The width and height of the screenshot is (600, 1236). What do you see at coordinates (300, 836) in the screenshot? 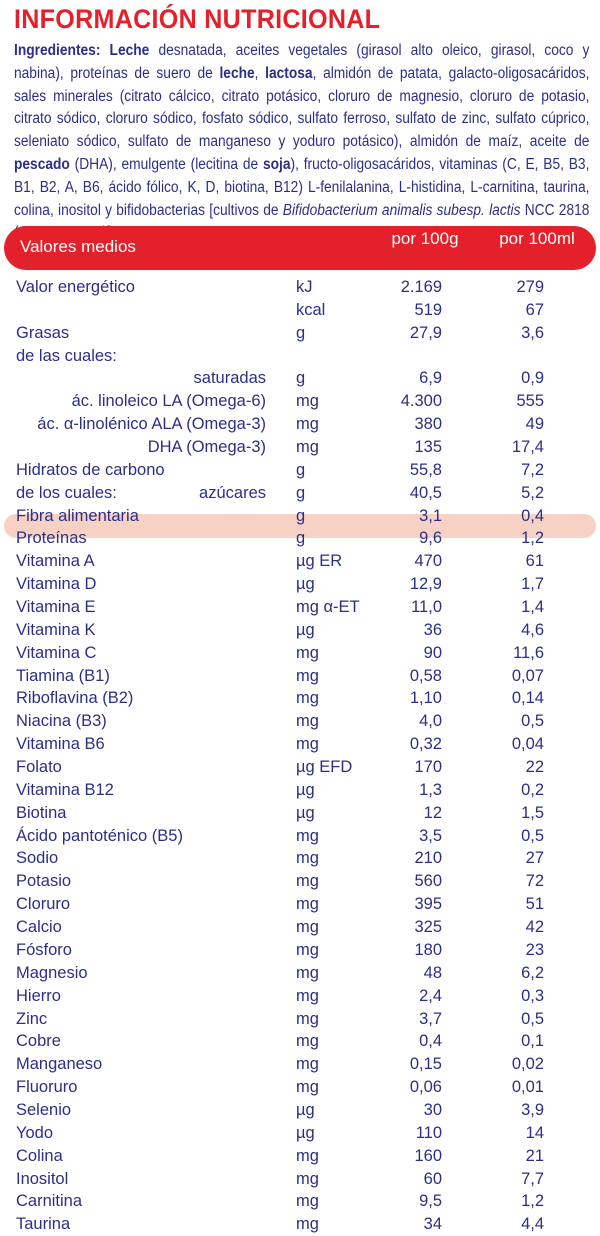
I see `table-row: Ácido pantoténico (B5) mg 3,5 0,5` at bounding box center [300, 836].